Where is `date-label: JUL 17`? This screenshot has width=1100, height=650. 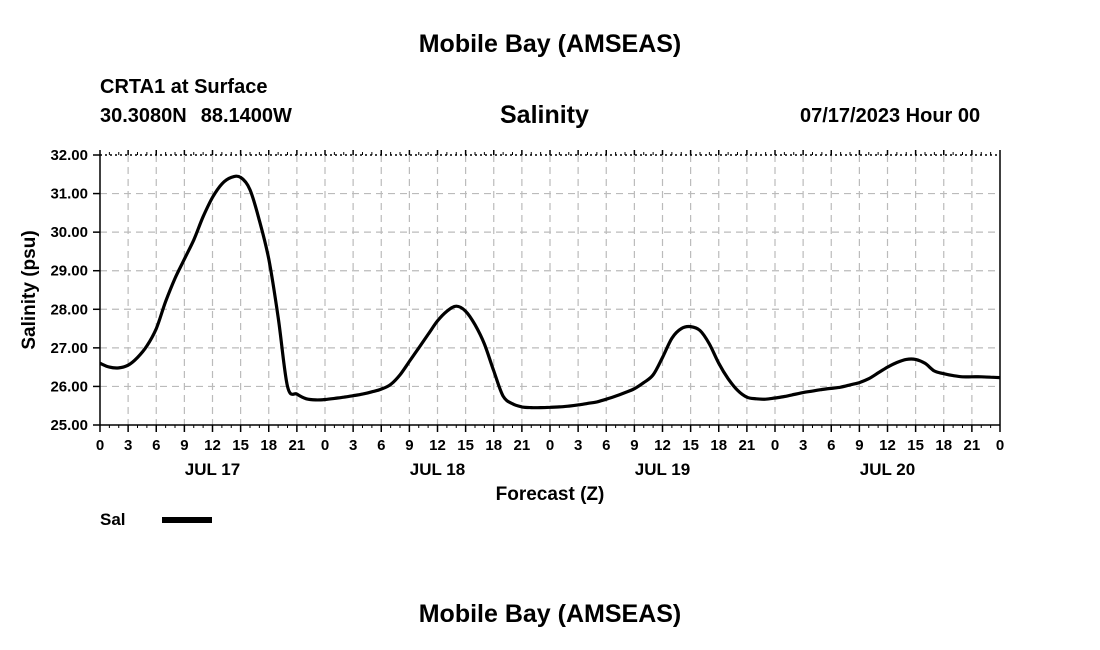
date-label: JUL 17 is located at coordinates (212, 469).